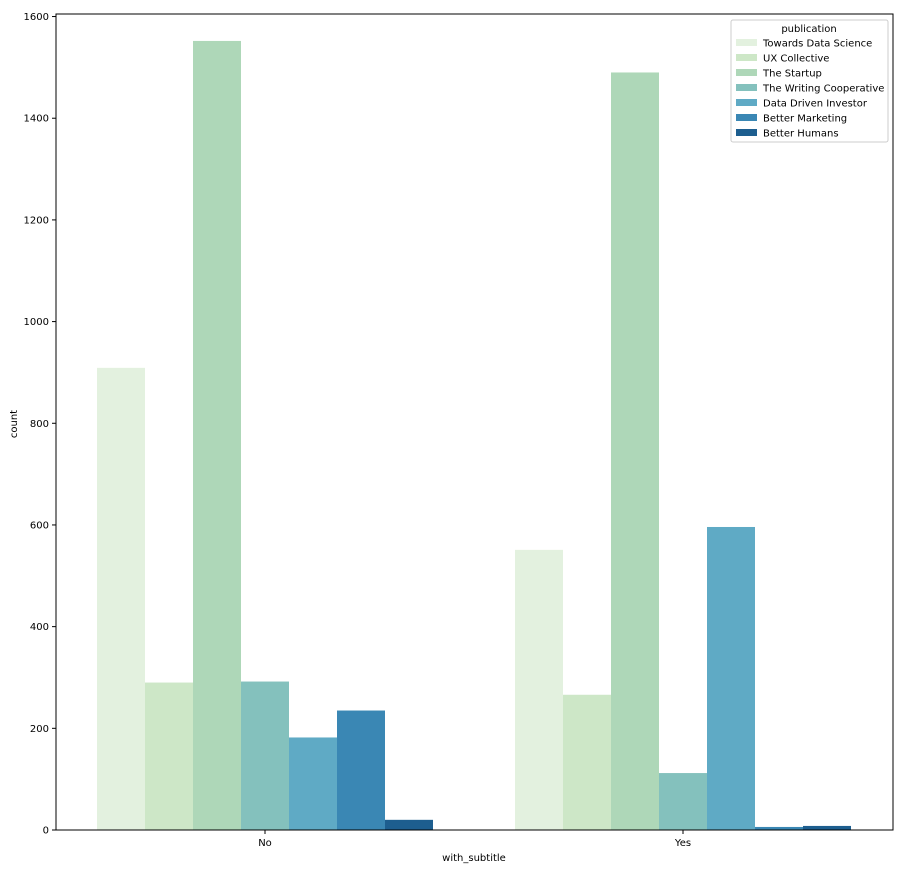 The height and width of the screenshot is (882, 920). I want to click on y-tick-label: 800, so click(39, 424).